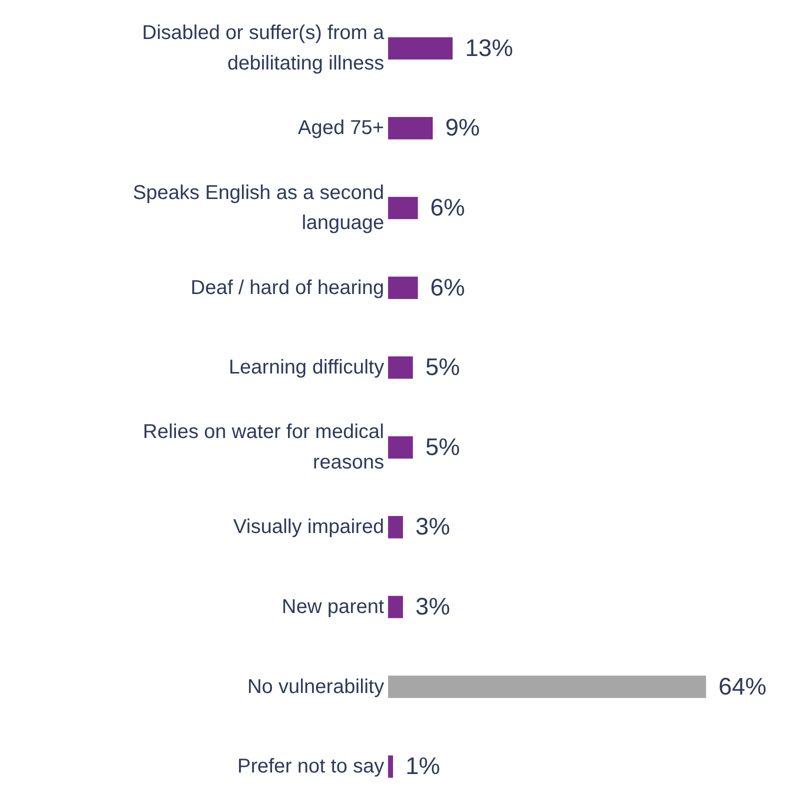  Describe the element at coordinates (422, 766) in the screenshot. I see `data-label: 1%` at that location.